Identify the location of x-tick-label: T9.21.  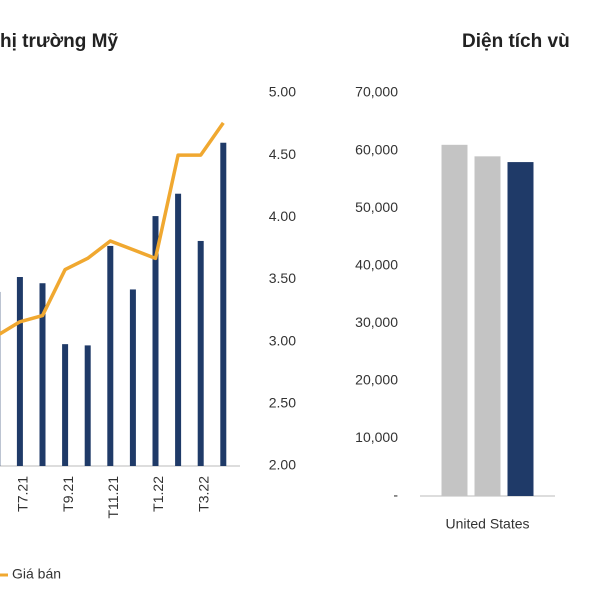
(68, 494).